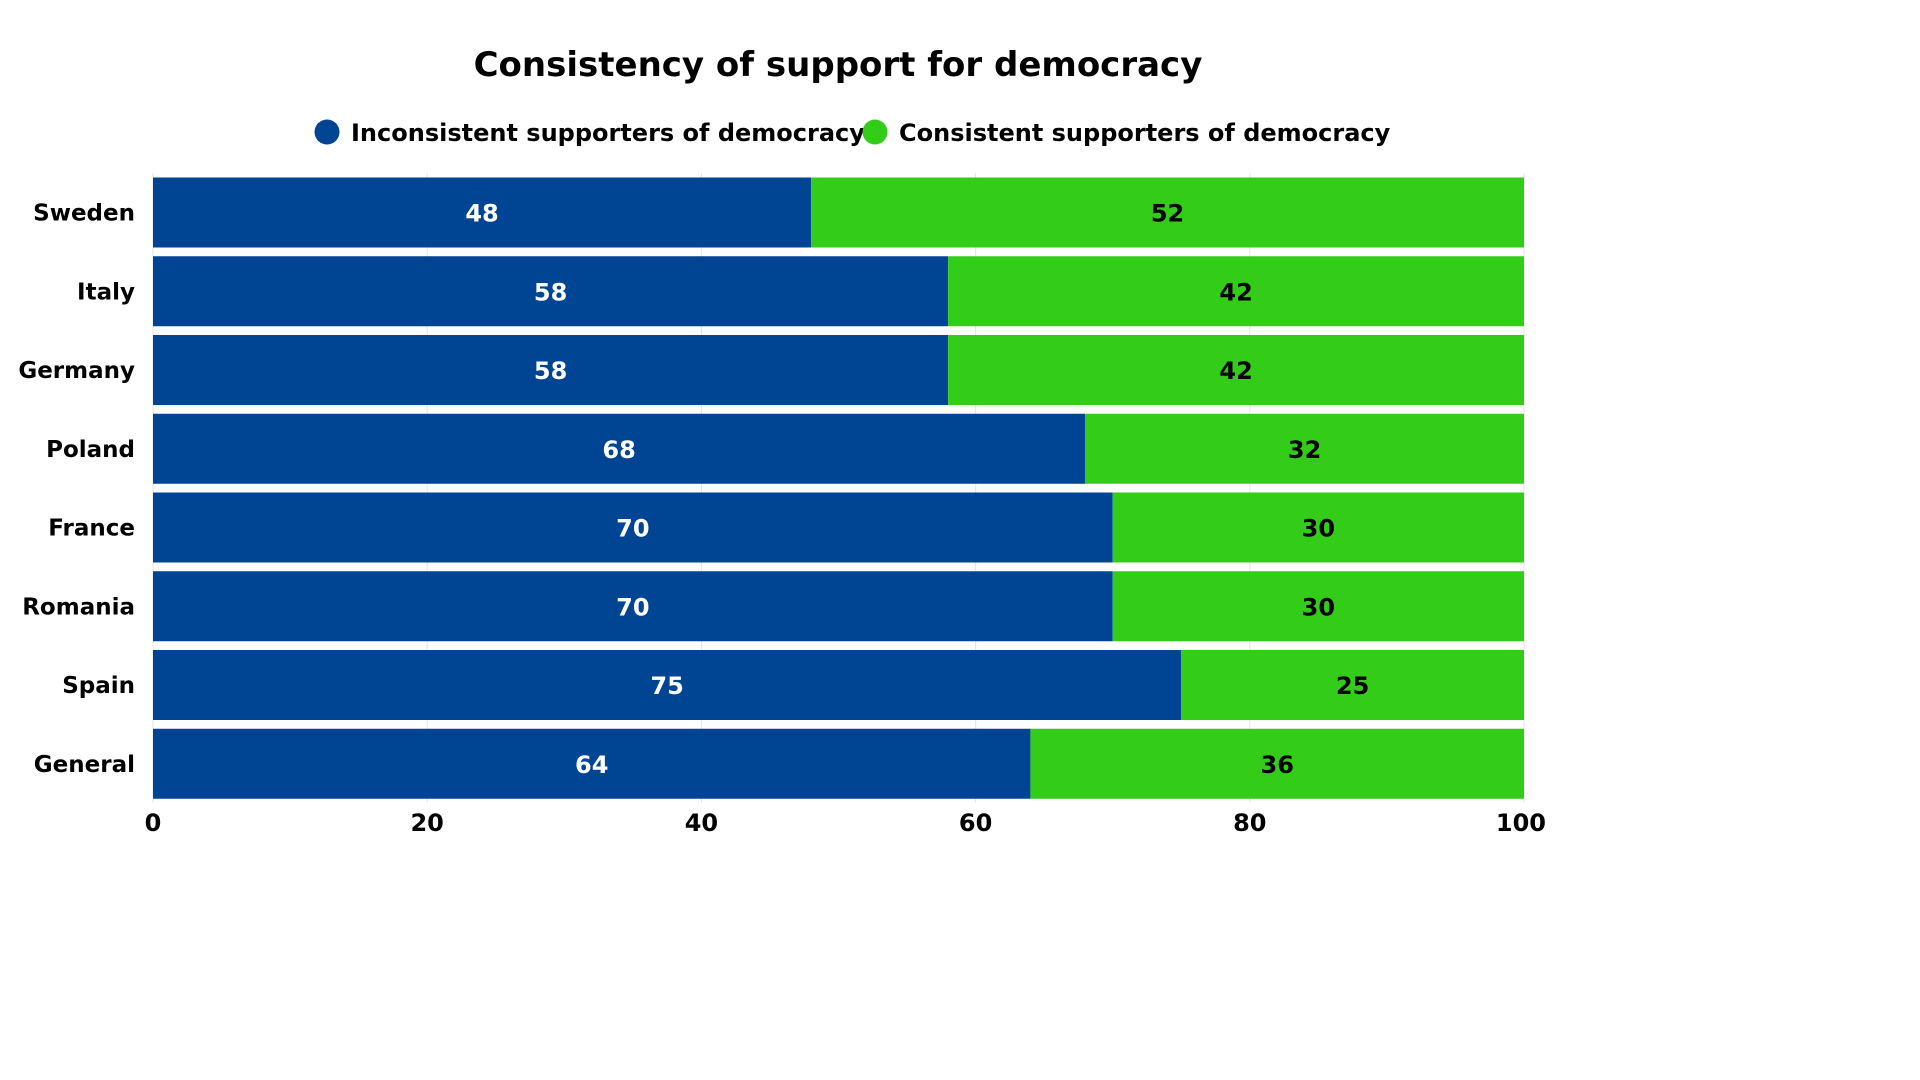  I want to click on x-tick-label-80: 80, so click(1249, 823).